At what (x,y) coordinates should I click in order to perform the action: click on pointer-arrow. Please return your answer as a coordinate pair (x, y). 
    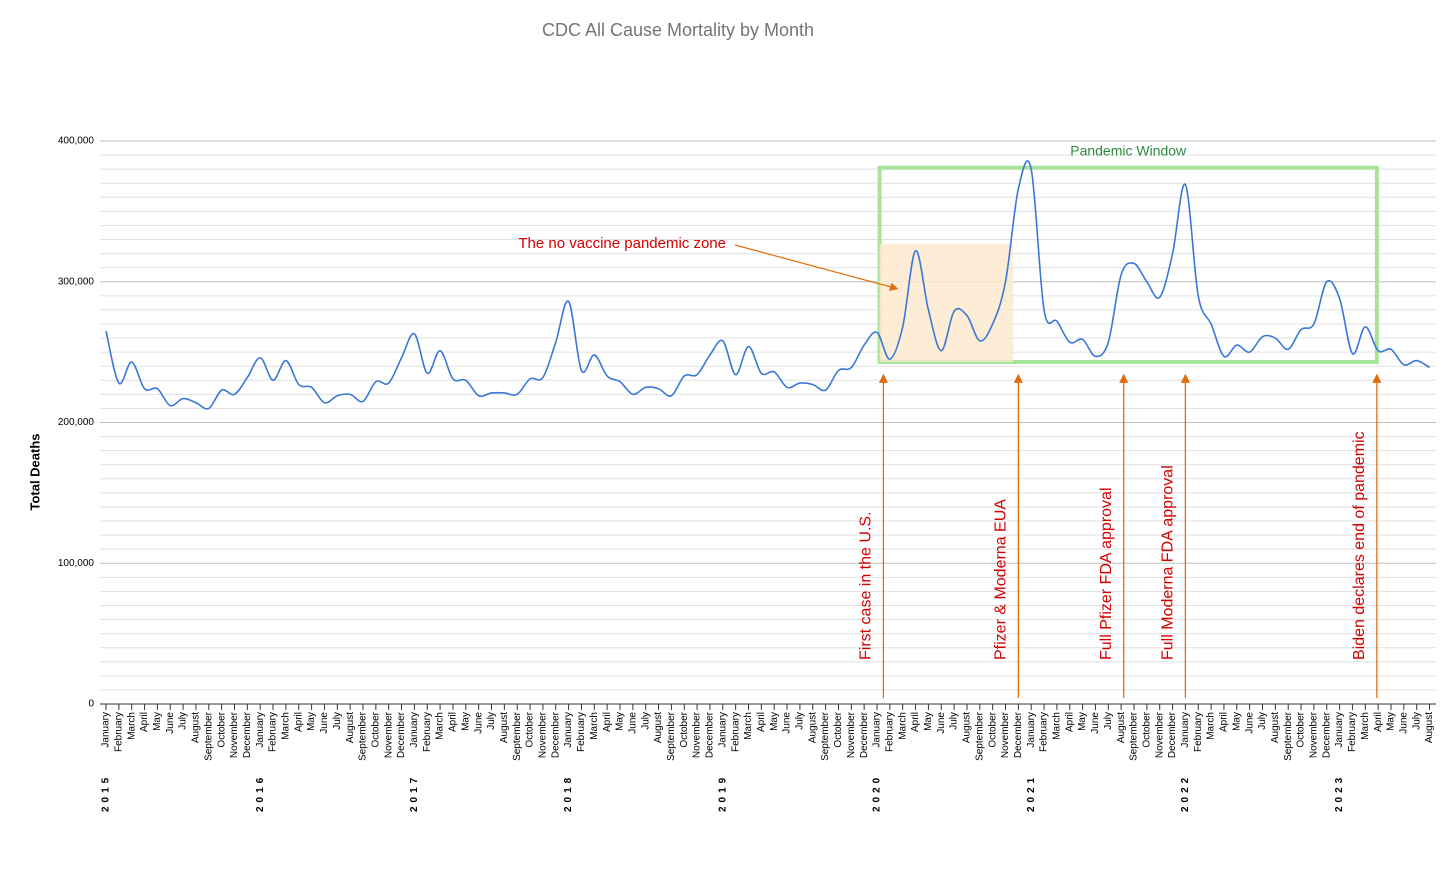
    Looking at the image, I should click on (816, 267).